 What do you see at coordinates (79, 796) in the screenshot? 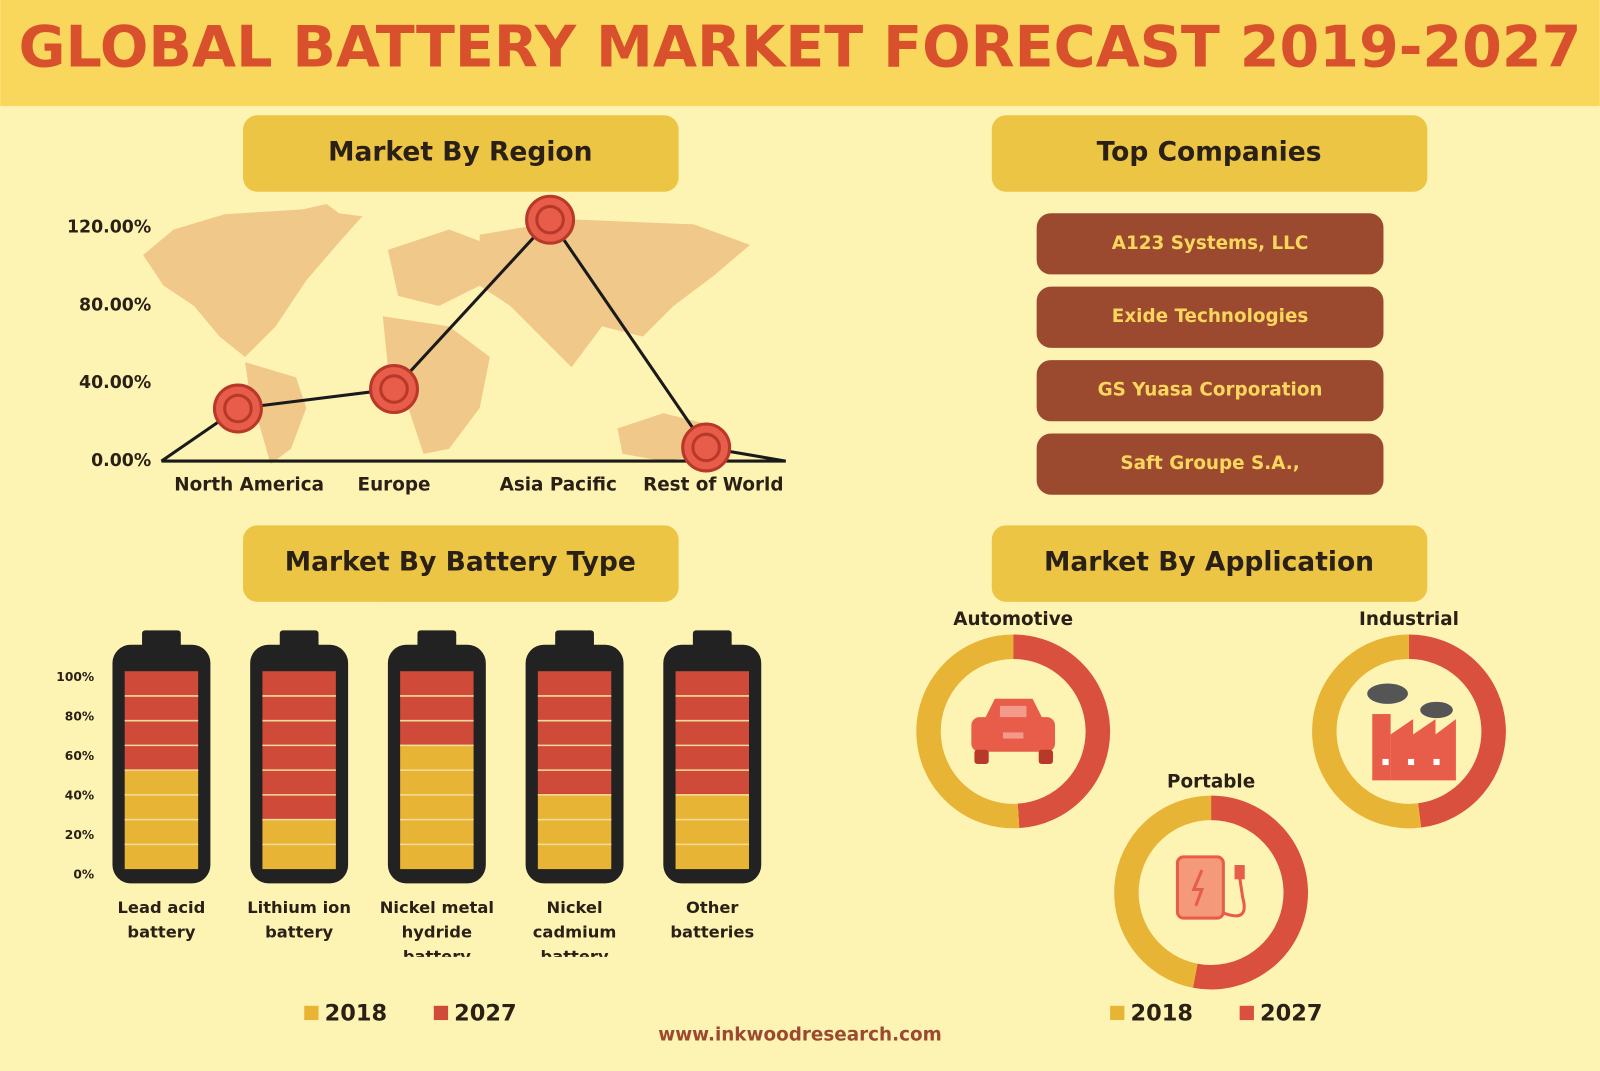
I see `y-tick-label: 40%` at bounding box center [79, 796].